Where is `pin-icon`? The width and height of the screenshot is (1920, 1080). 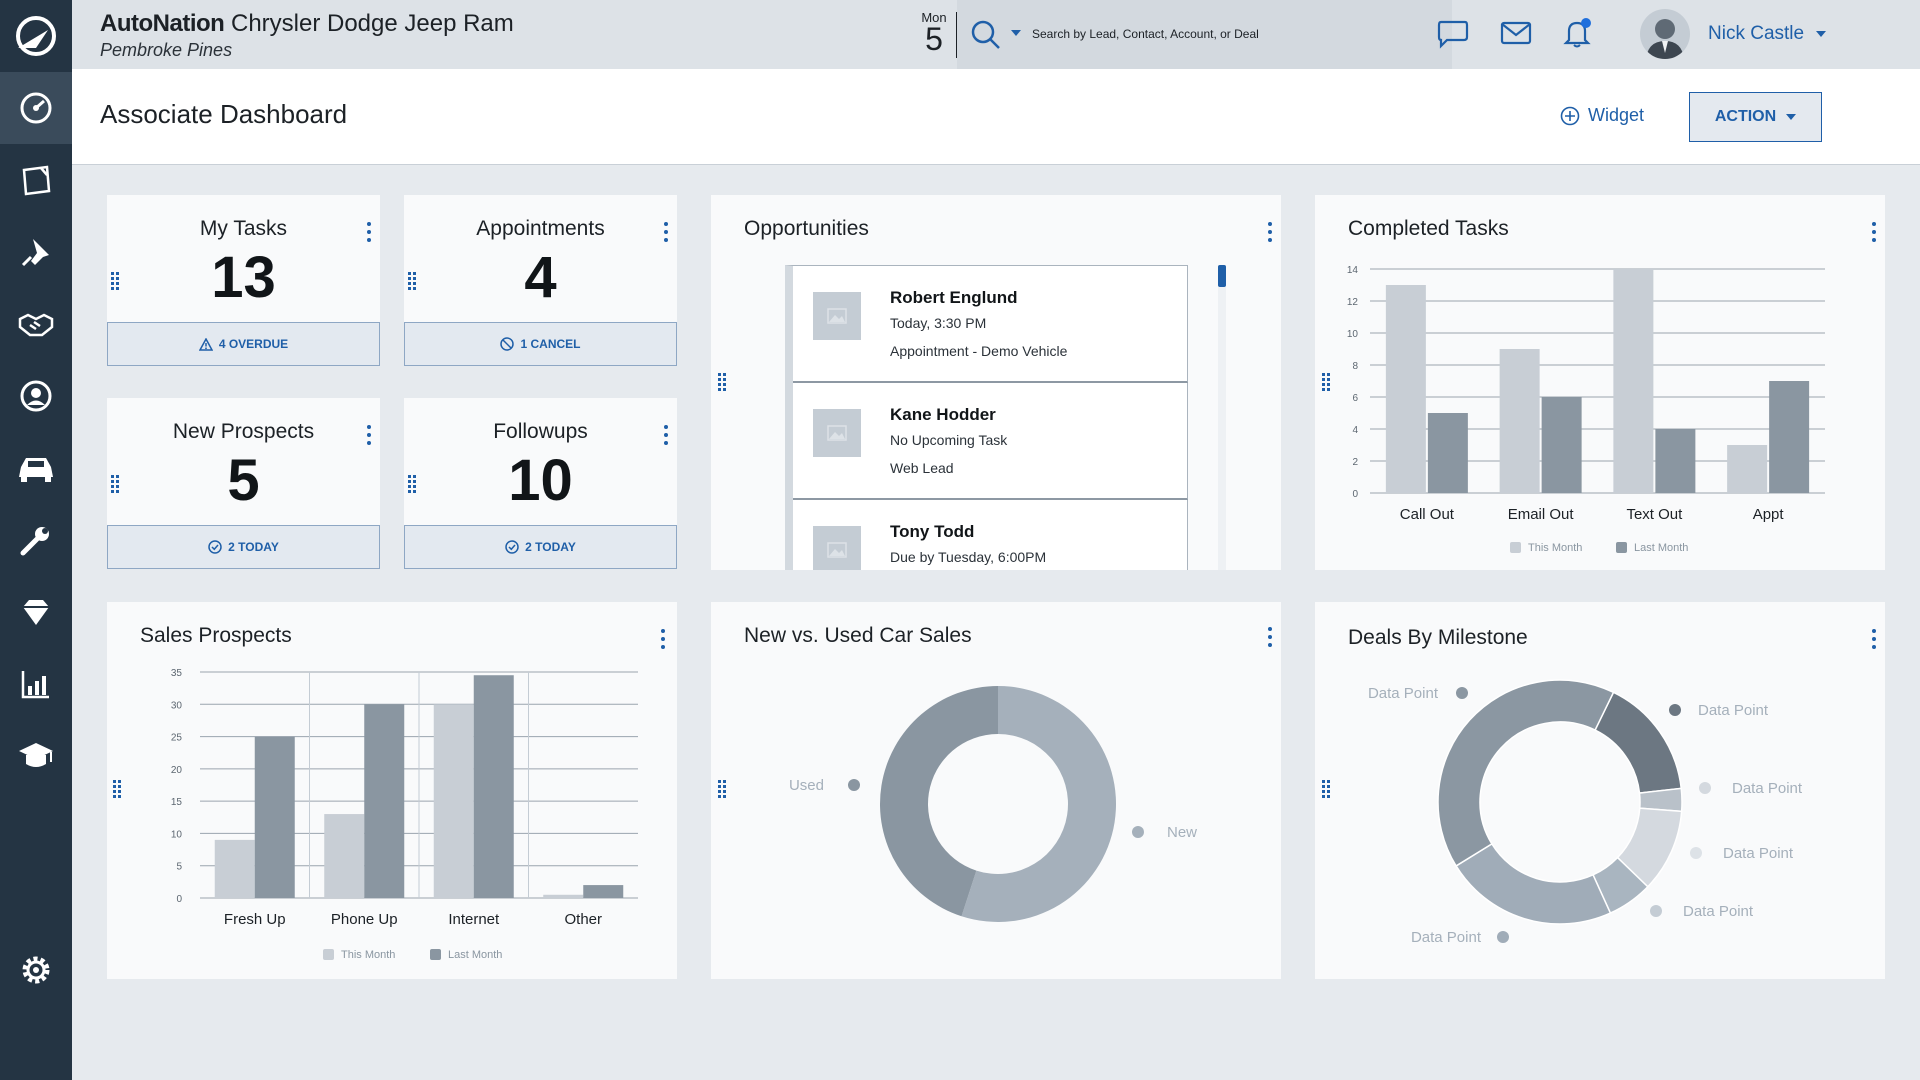
pin-icon is located at coordinates (35, 253).